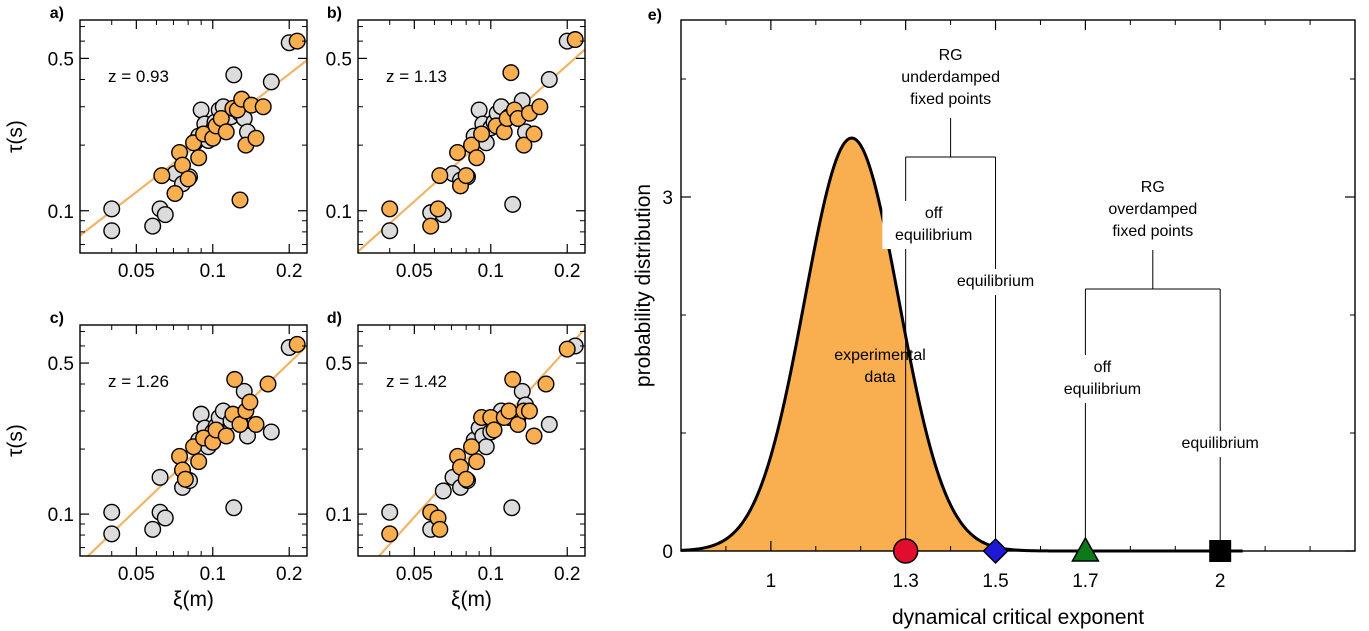 The width and height of the screenshot is (1369, 631). What do you see at coordinates (339, 59) in the screenshot?
I see `panel-b-ytick-label-1: 0.5` at bounding box center [339, 59].